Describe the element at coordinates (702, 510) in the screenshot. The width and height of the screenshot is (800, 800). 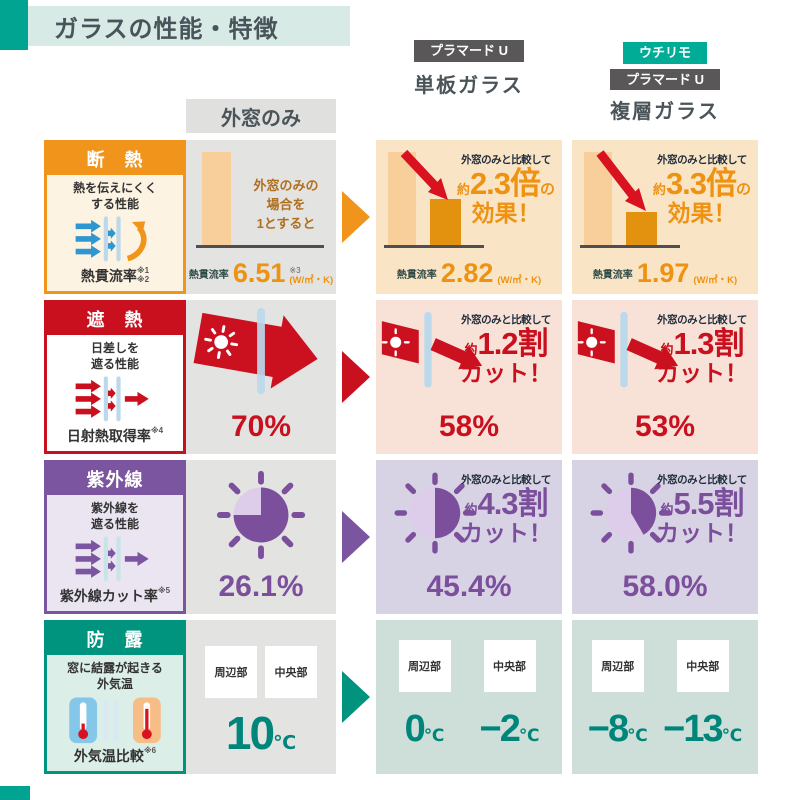
I see `comparison-callout: 外窓のみと比較して 約5.5割 カット！` at that location.